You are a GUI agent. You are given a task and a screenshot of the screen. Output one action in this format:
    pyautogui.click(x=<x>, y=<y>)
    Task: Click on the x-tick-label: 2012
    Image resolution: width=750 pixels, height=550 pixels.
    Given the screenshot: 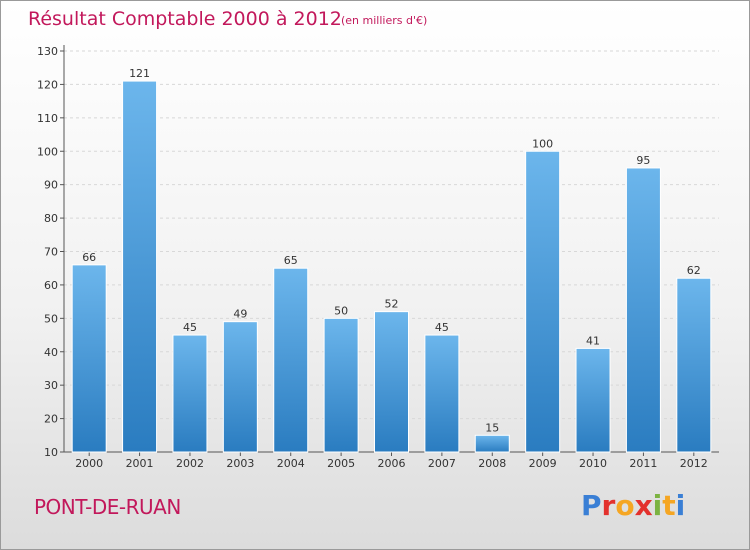 What is the action you would take?
    pyautogui.click(x=694, y=463)
    